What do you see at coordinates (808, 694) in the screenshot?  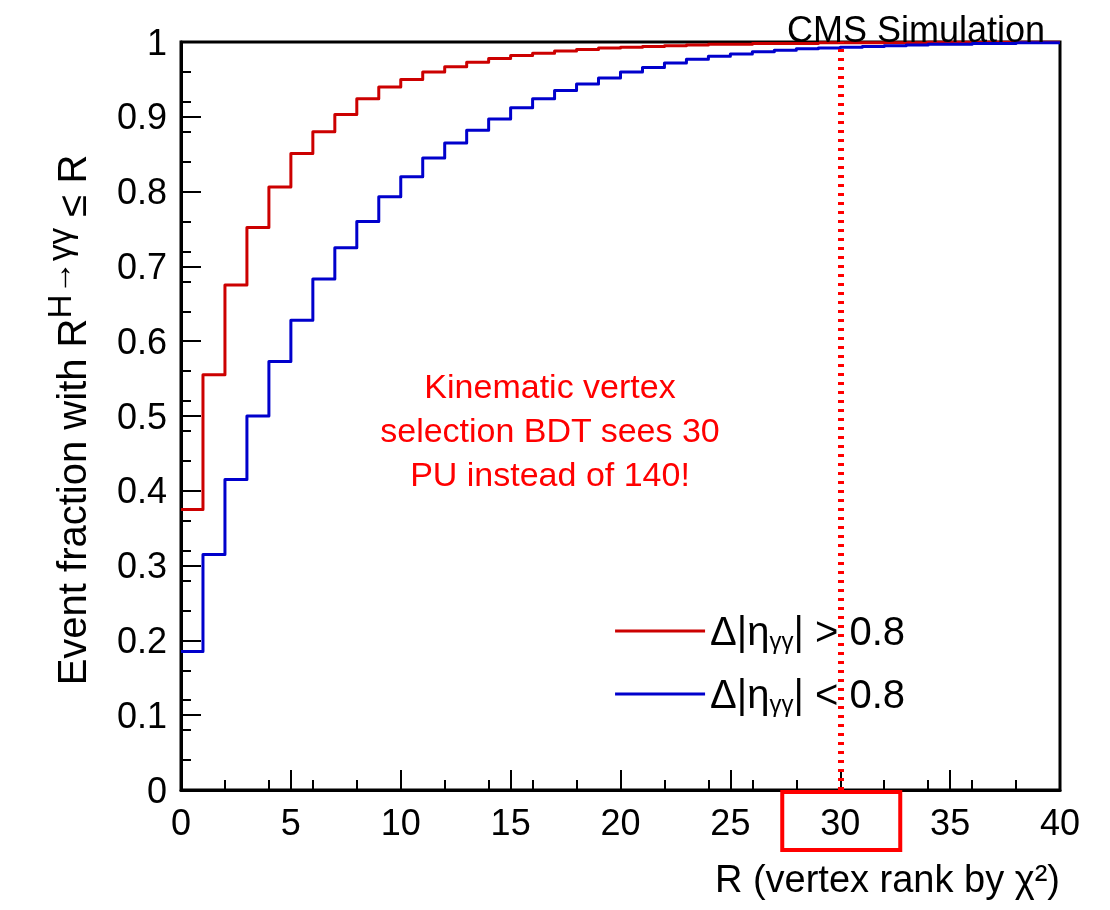 I see `legend-label: Δ|ηγγ| < 0.8` at bounding box center [808, 694].